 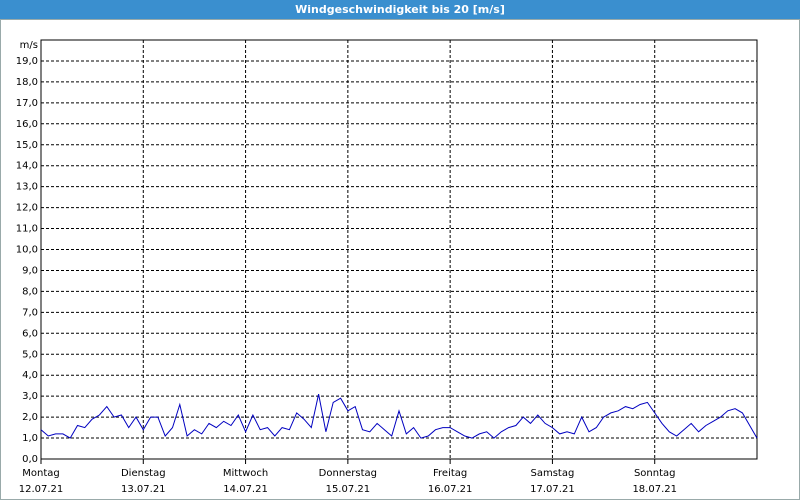 I want to click on y-tick-label: 15,0, so click(x=27, y=145).